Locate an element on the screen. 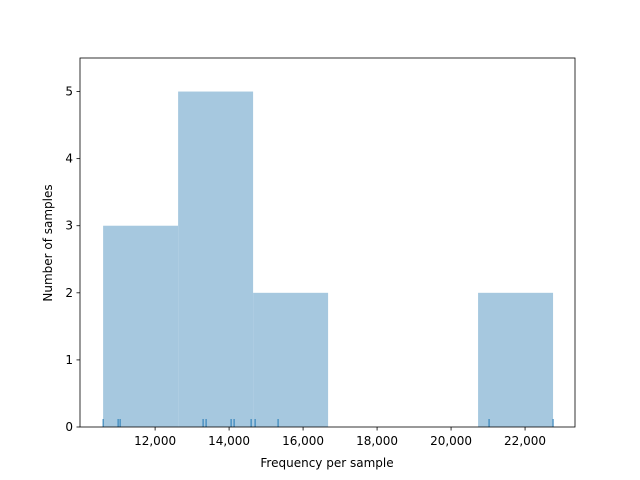 The height and width of the screenshot is (480, 640). x-tick-label: 22,000 is located at coordinates (525, 441).